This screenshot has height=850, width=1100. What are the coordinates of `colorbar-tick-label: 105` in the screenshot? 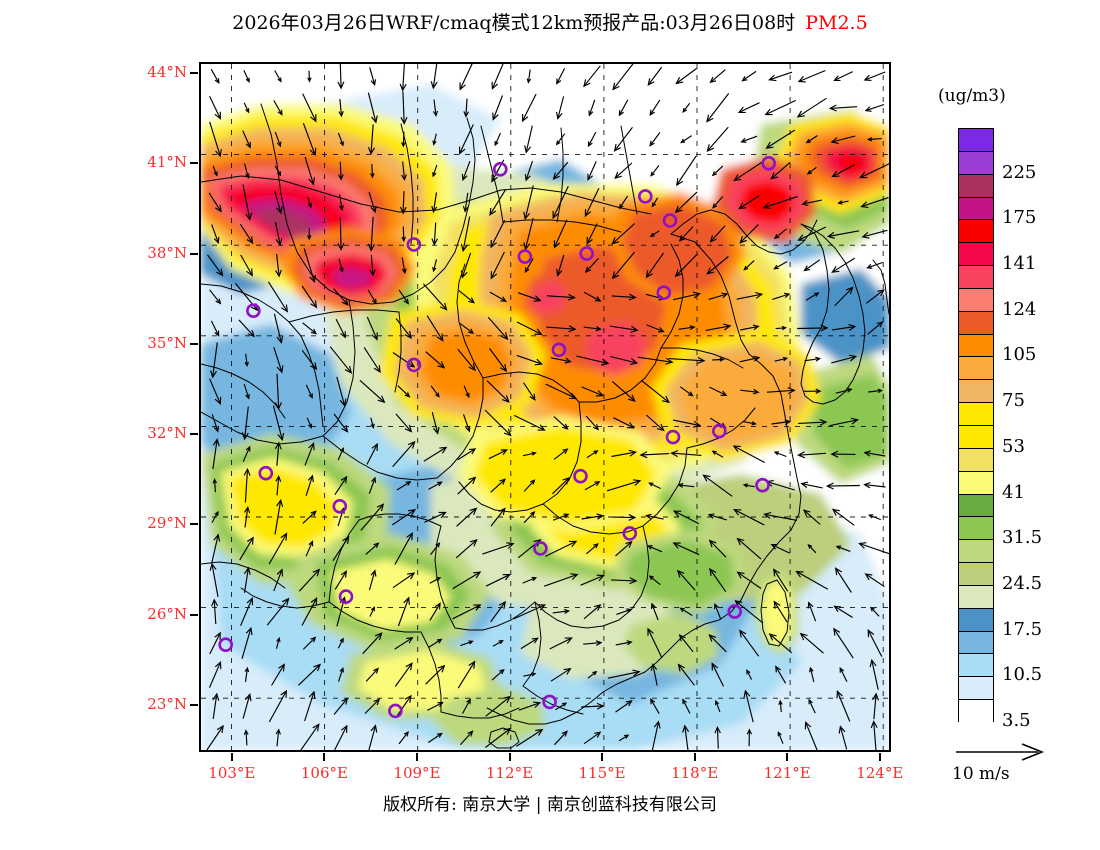 It's located at (1019, 355).